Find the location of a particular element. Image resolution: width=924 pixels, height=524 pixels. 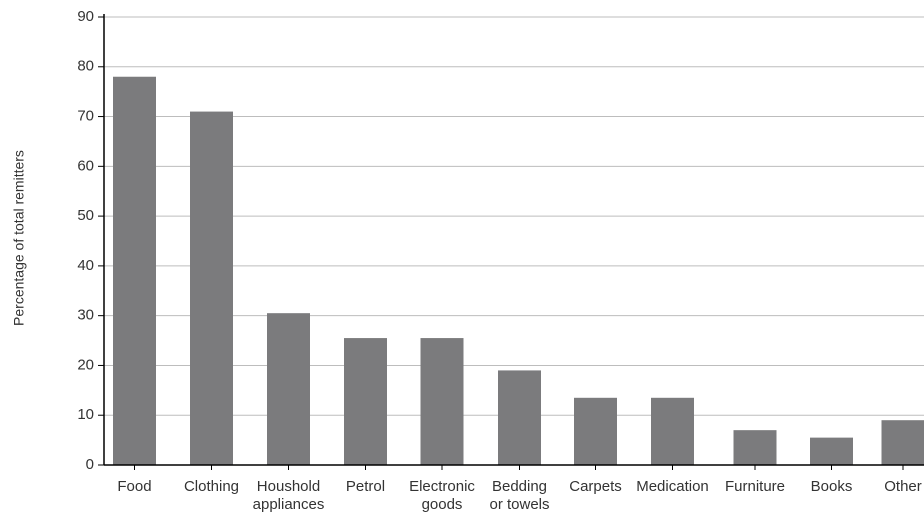

x-category-label-line: Bedding is located at coordinates (519, 486).